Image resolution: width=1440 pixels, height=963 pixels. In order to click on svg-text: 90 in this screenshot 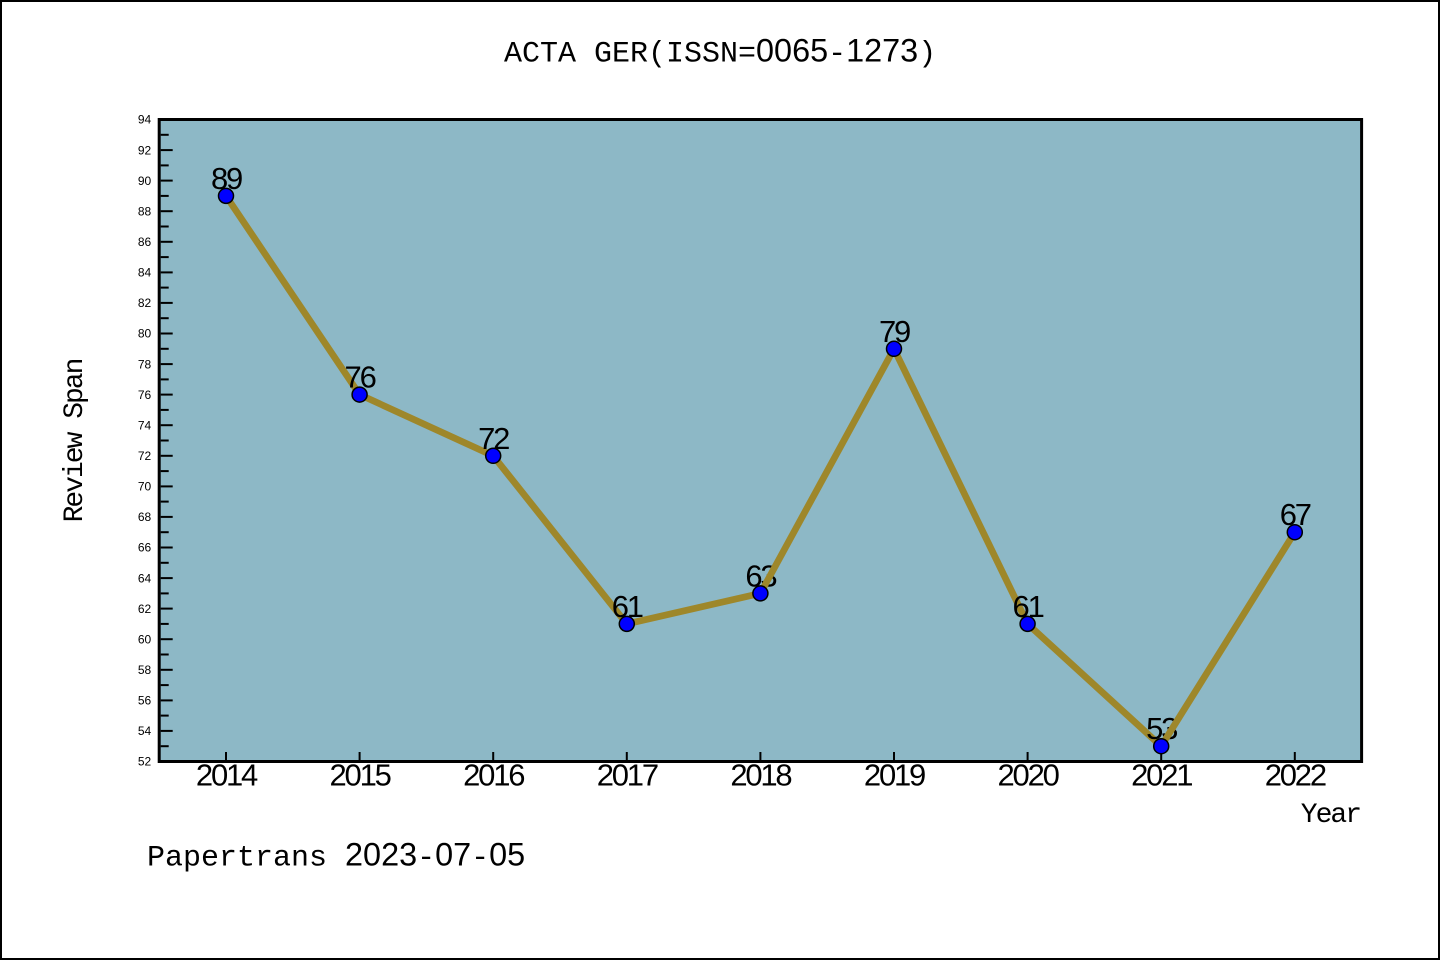, I will do `click(145, 181)`.